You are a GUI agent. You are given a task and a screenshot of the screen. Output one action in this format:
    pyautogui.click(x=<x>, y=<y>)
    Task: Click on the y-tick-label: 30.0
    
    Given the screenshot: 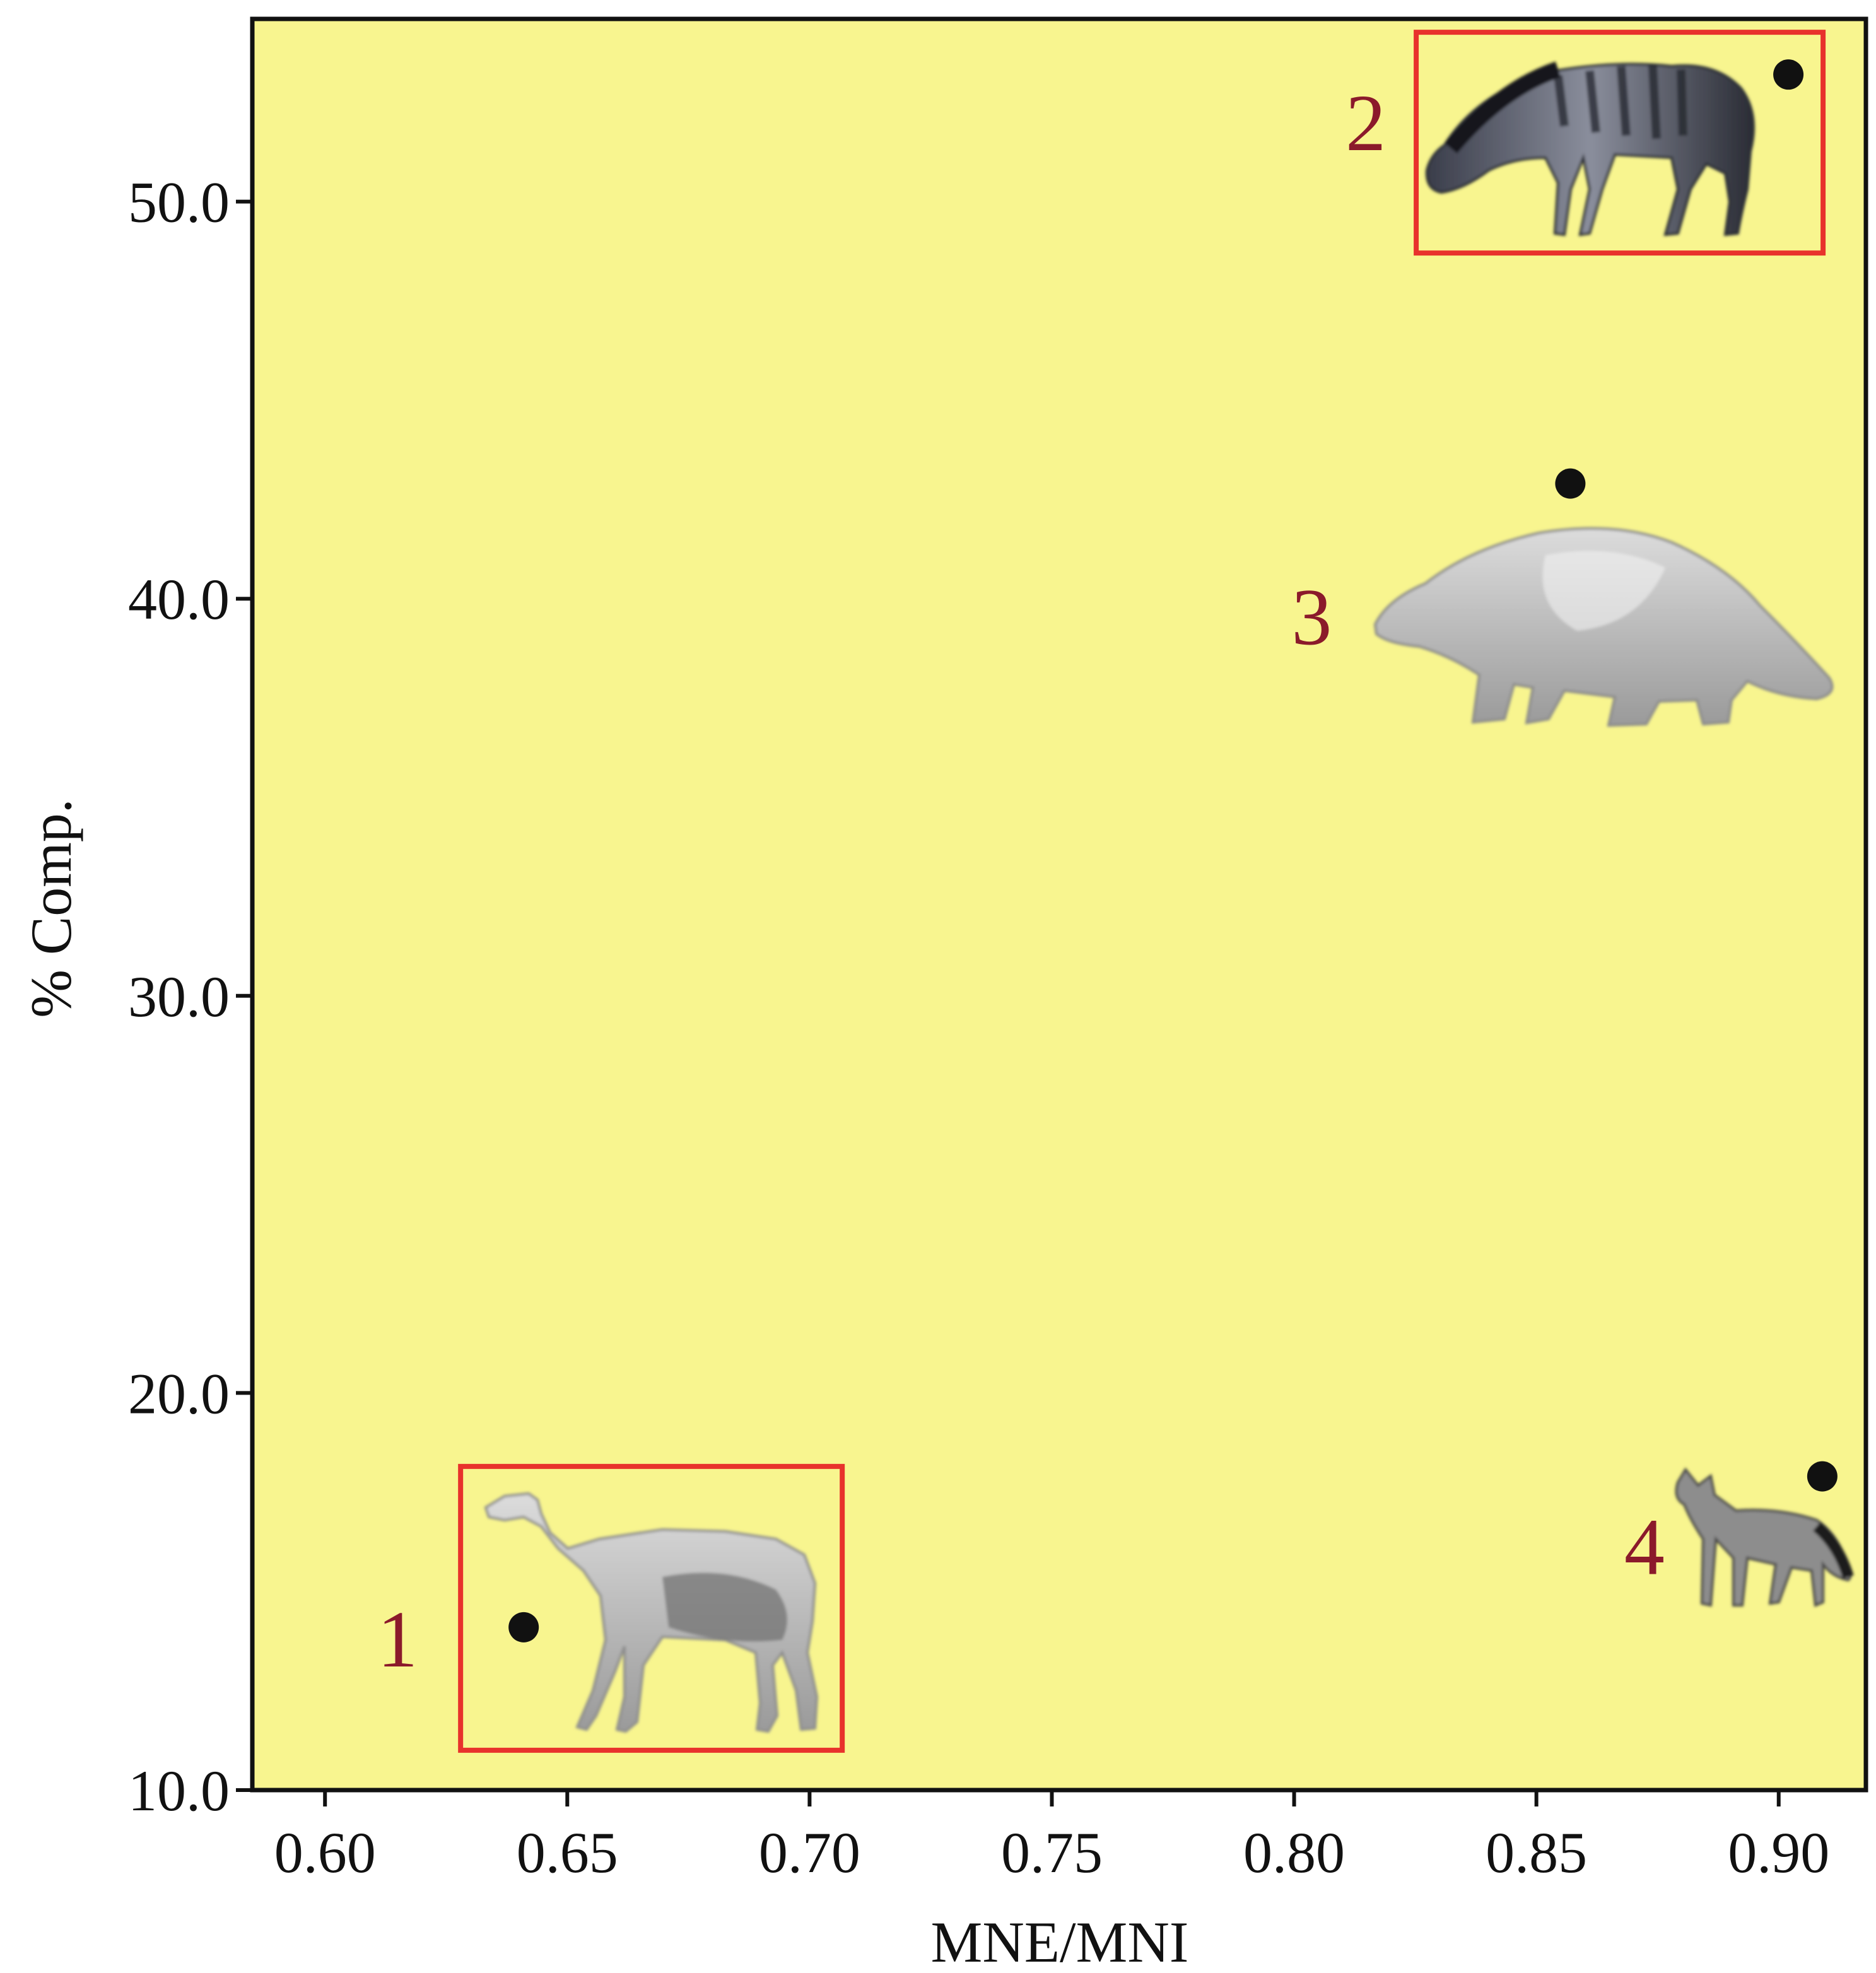 What is the action you would take?
    pyautogui.click(x=179, y=996)
    